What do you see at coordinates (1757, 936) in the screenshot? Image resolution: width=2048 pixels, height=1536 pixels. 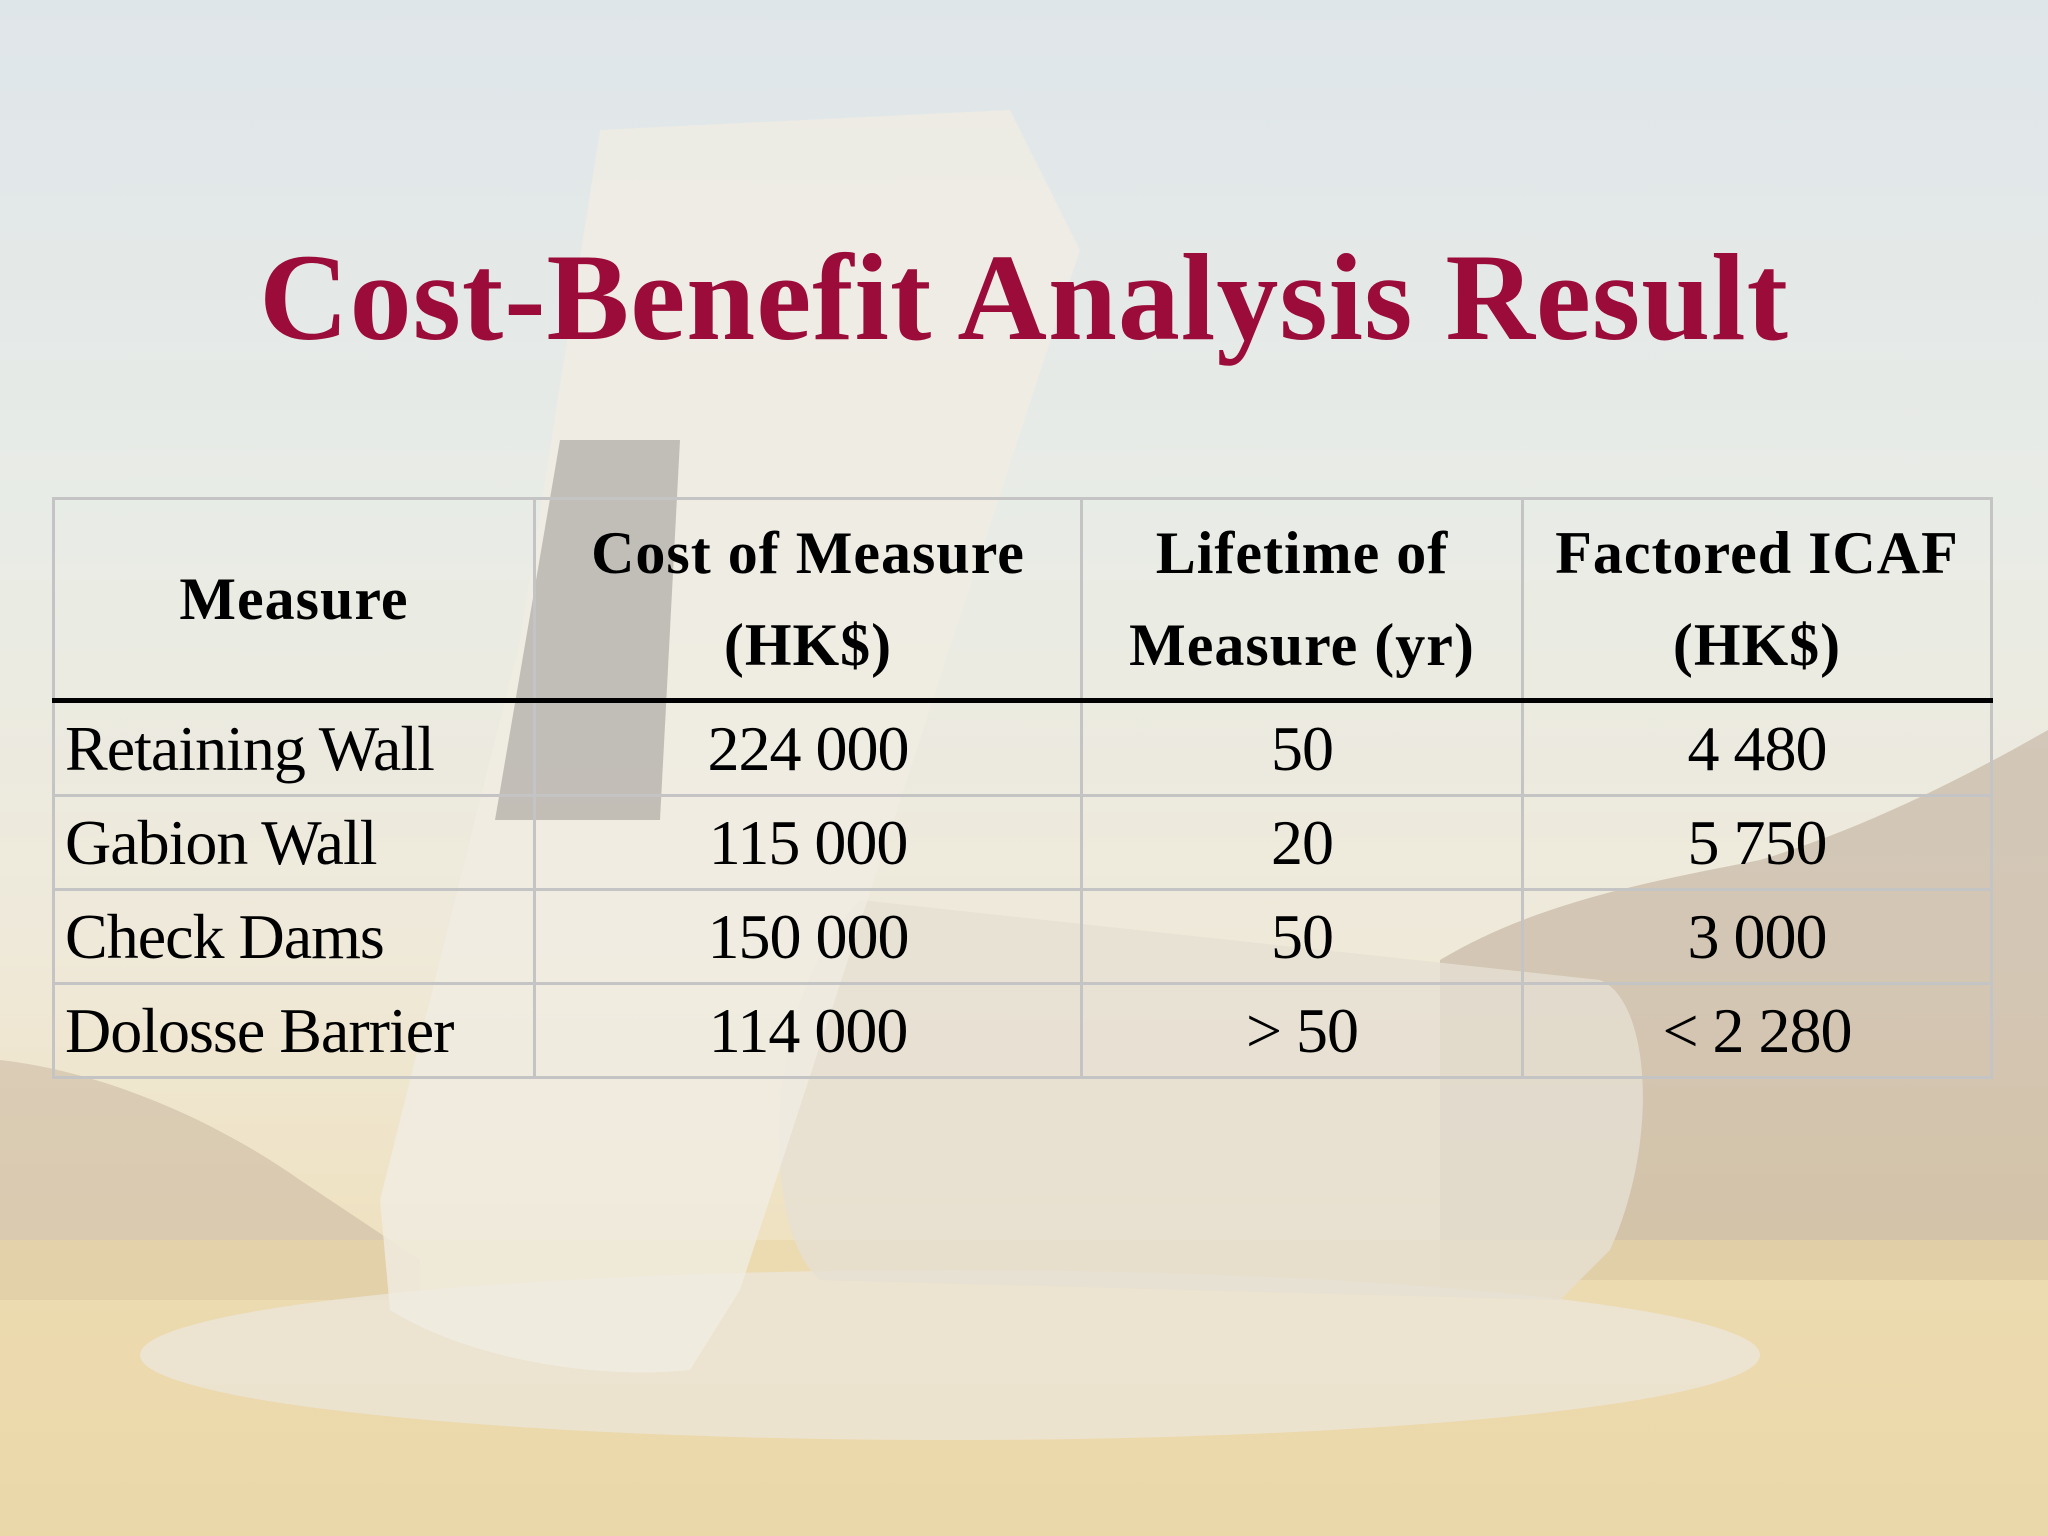 I see `cell-icaf: 3 000` at bounding box center [1757, 936].